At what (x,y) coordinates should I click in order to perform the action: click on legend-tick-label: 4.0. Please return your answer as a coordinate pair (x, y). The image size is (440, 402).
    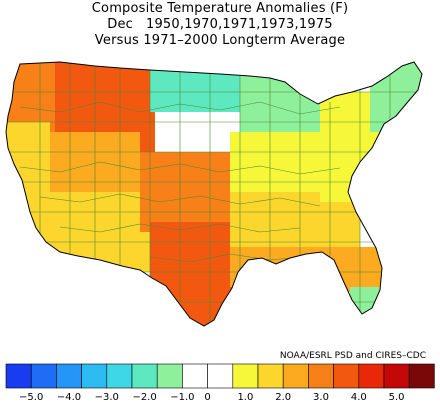
    Looking at the image, I should click on (359, 397).